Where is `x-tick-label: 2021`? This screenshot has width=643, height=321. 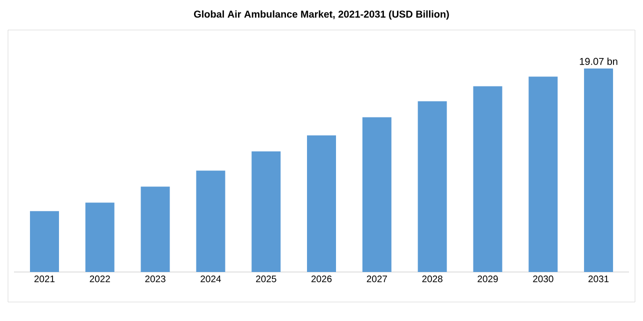
x-tick-label: 2021 is located at coordinates (44, 279).